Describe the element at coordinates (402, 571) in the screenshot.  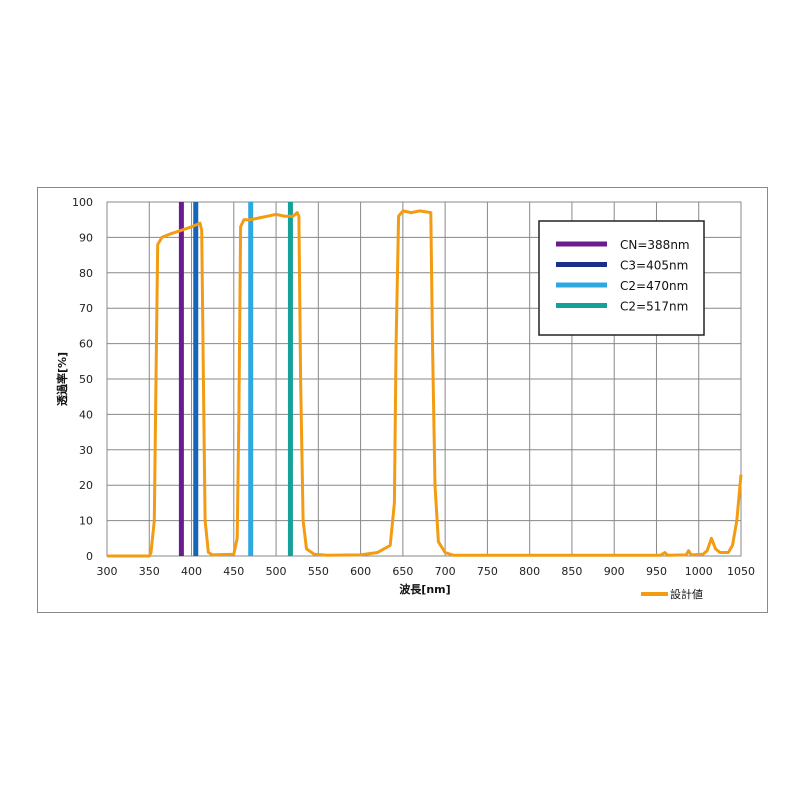
I see `x-tick-label: 650` at that location.